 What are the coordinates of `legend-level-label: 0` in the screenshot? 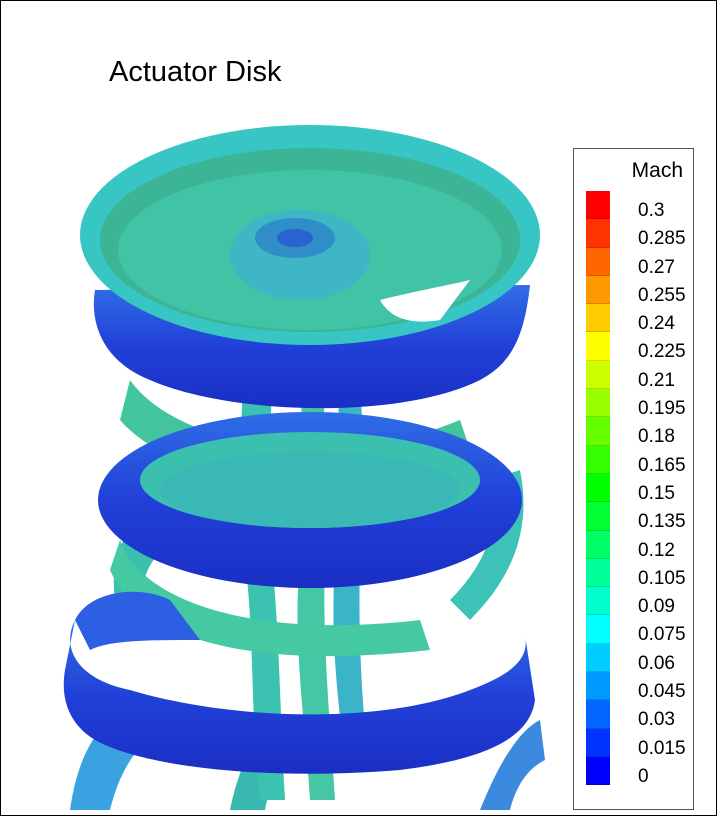 It's located at (643, 776).